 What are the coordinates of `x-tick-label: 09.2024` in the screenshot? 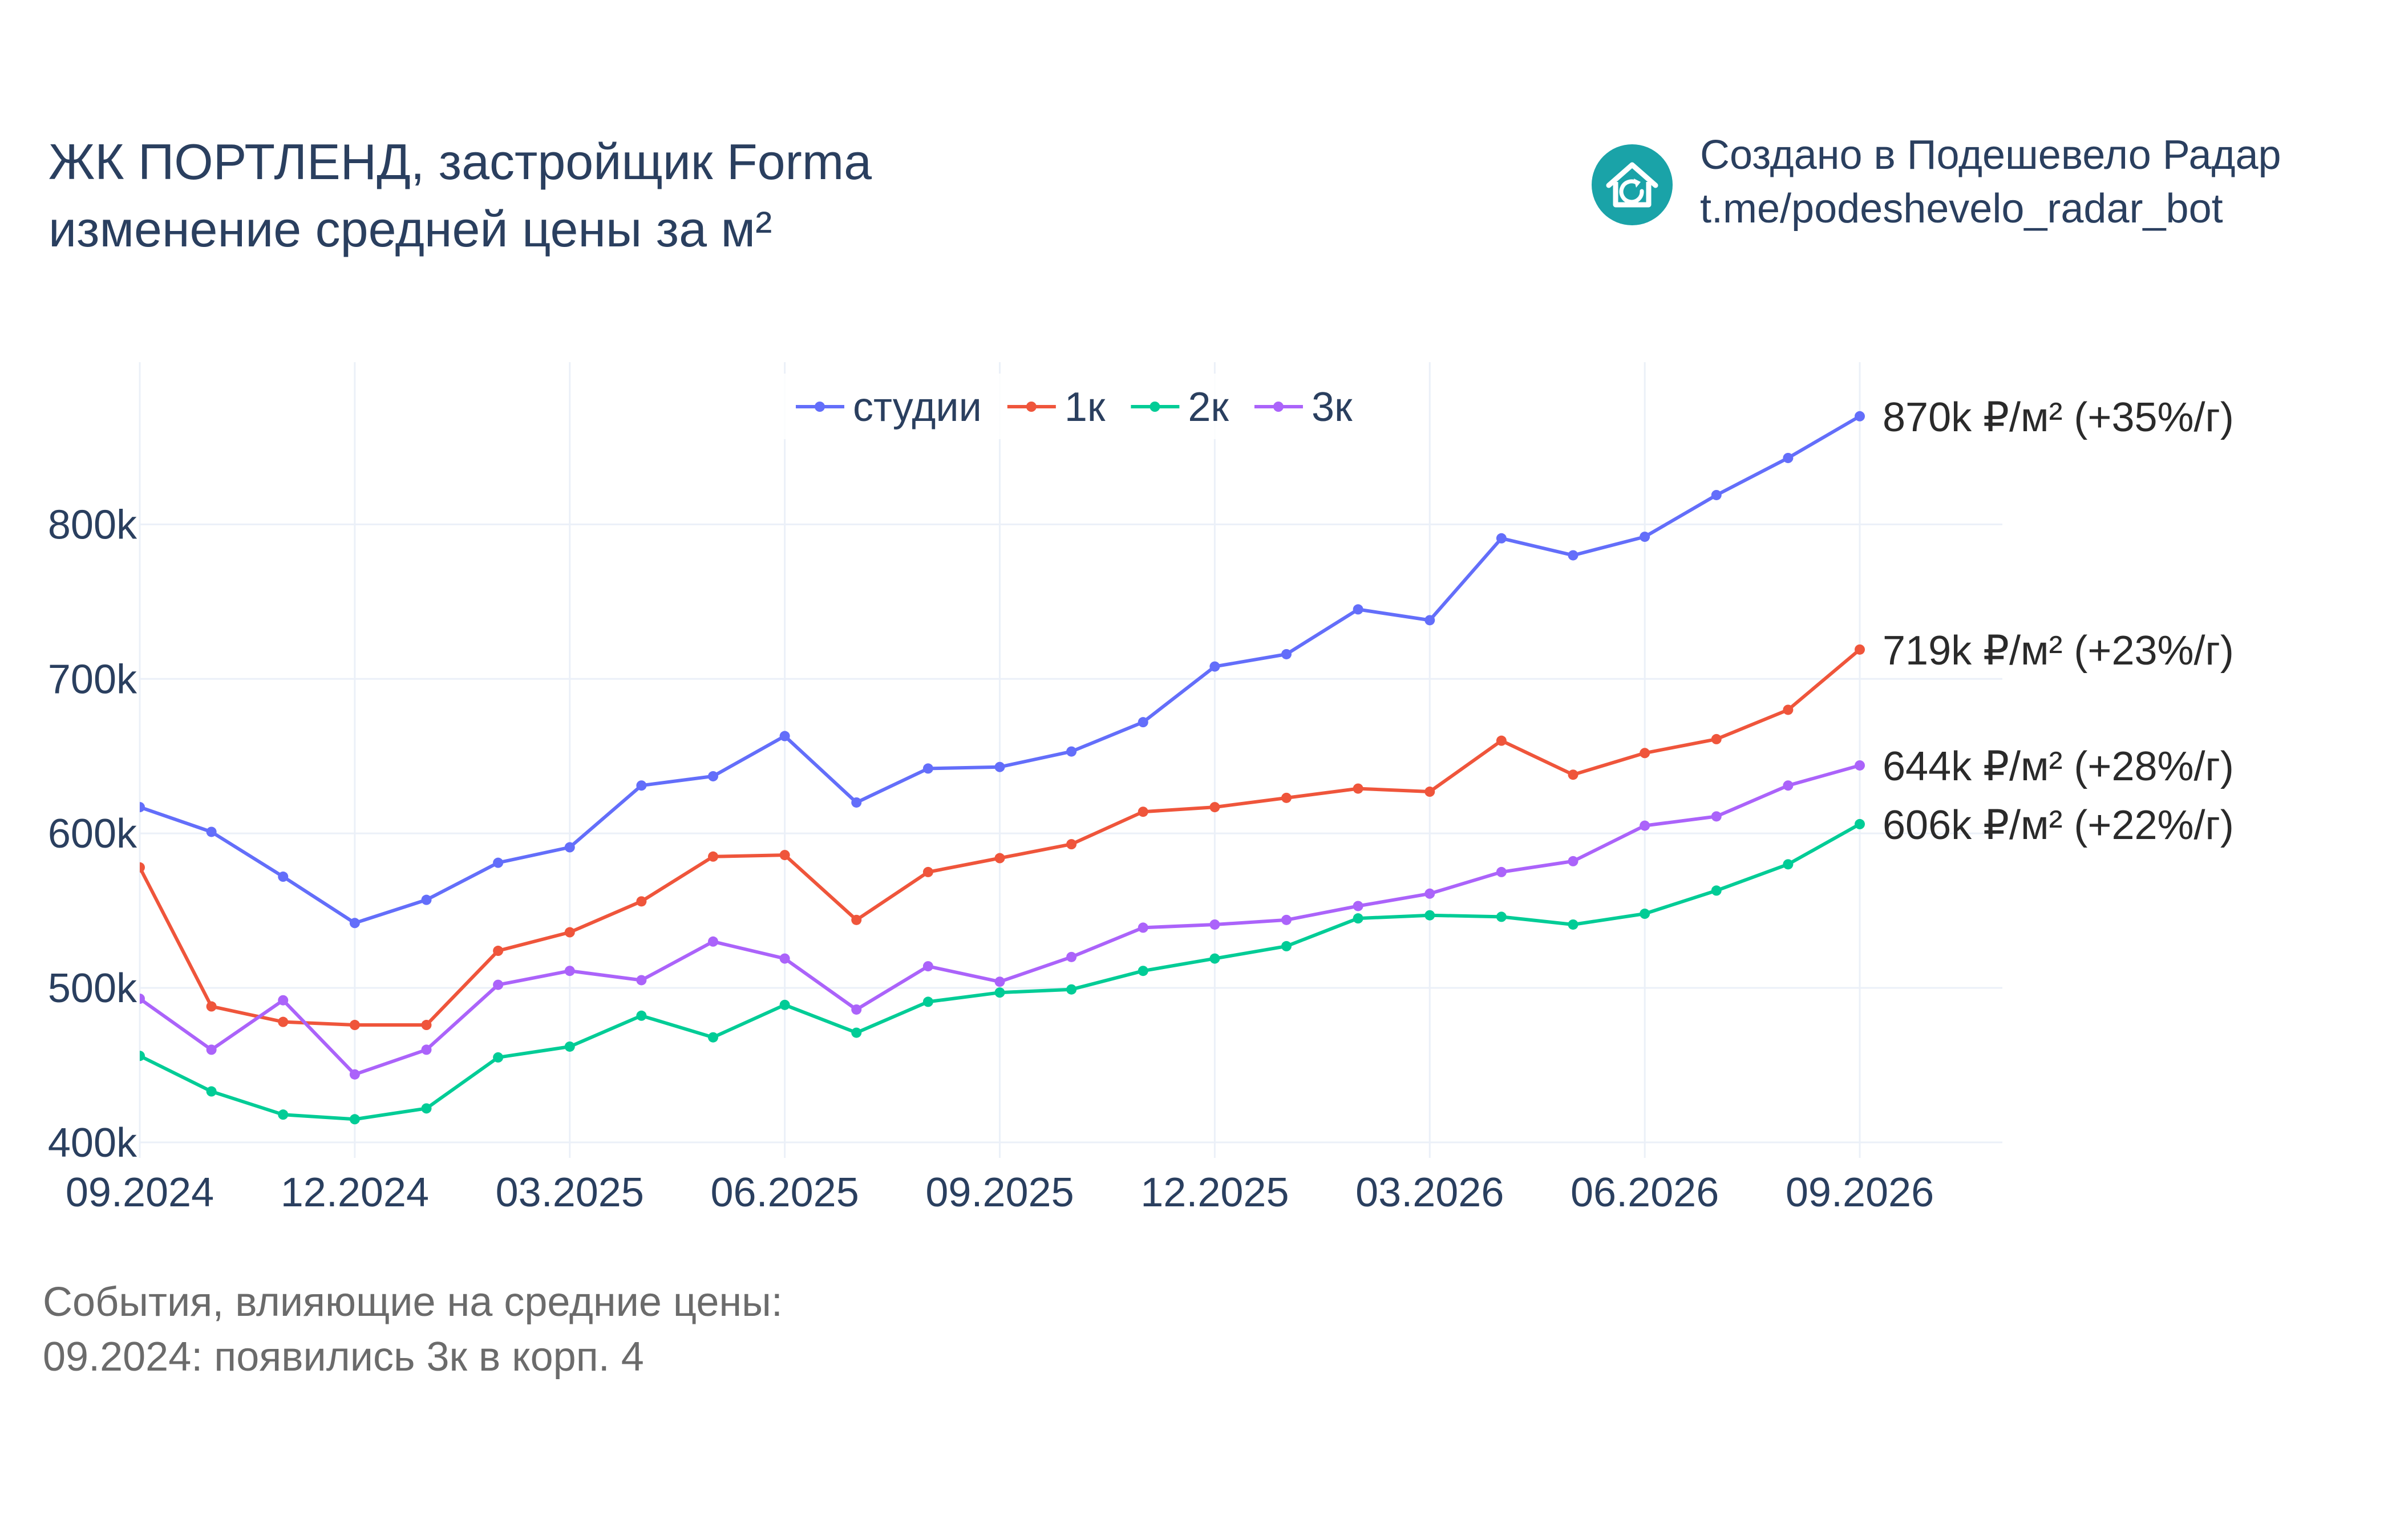 It's located at (140, 1192).